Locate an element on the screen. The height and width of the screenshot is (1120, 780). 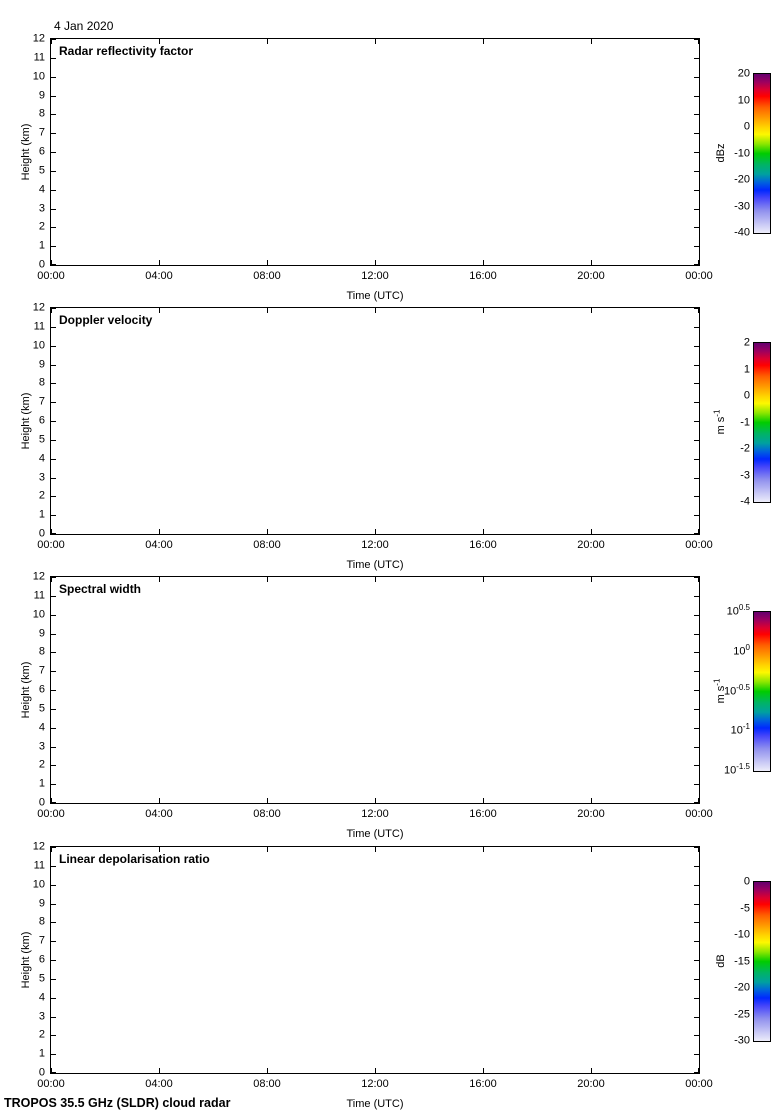
y-tick-label: 8 is located at coordinates (41, 651).